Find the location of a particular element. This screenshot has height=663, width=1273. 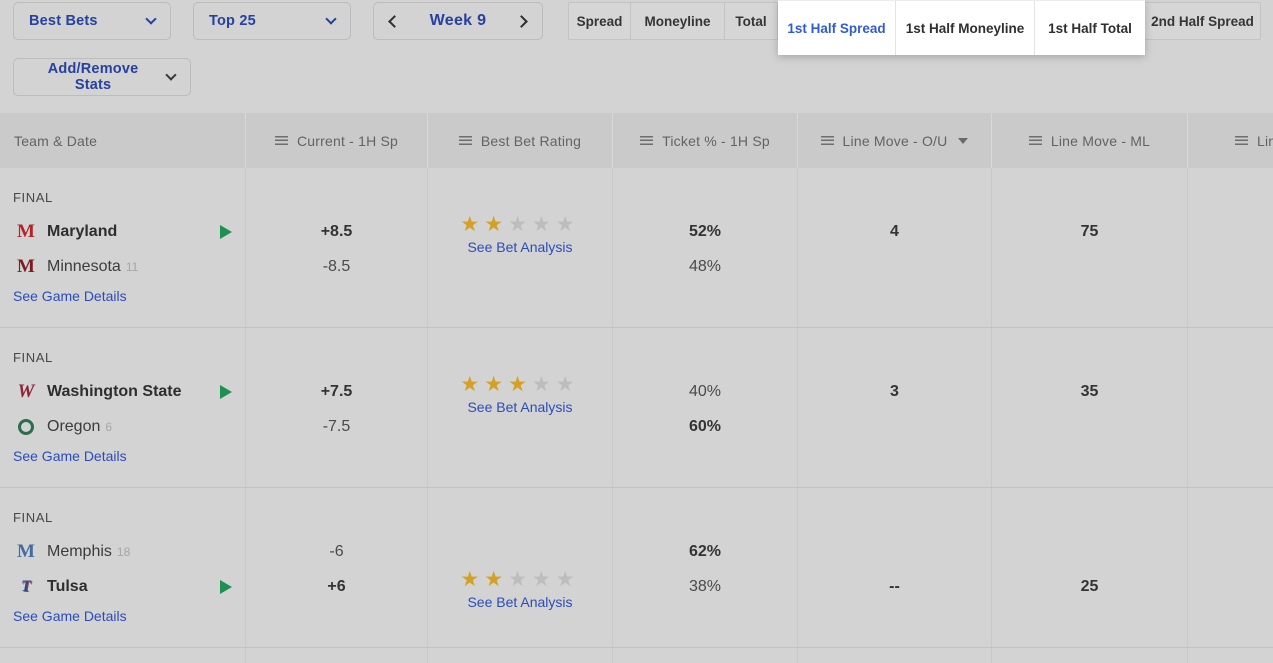

best-bets-label: Best Bets is located at coordinates (63, 21).